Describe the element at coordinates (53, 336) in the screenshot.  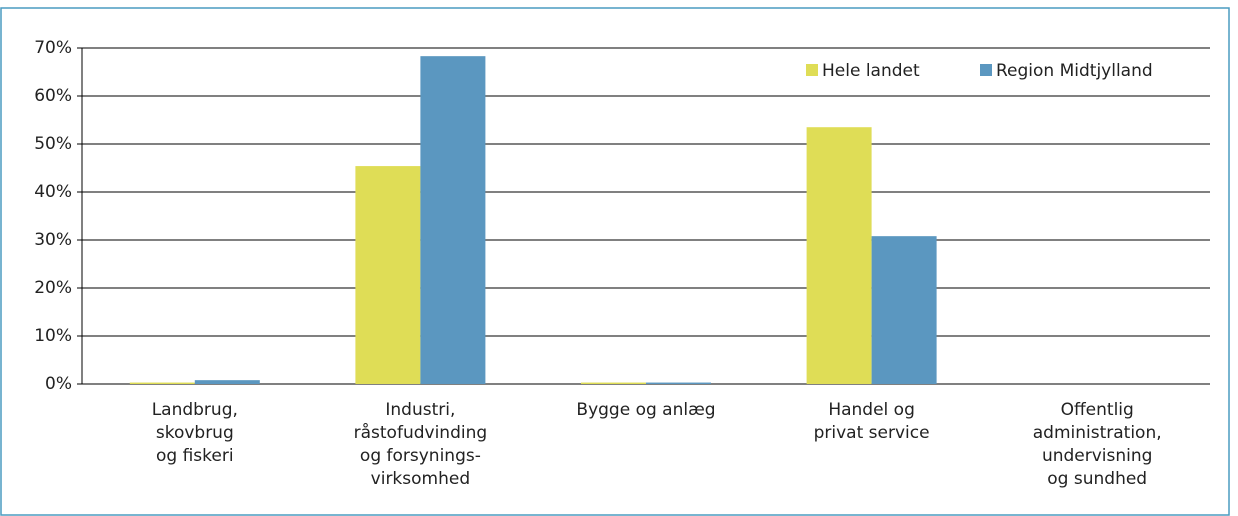
I see `y-tick-label: 10%` at that location.